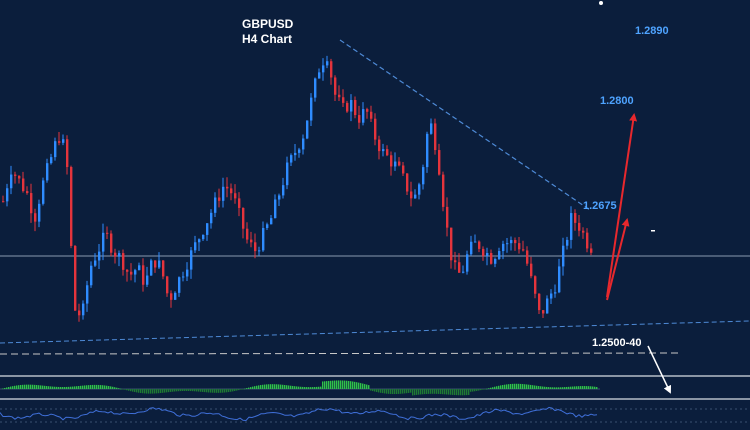 The height and width of the screenshot is (430, 750). What do you see at coordinates (618, 259) in the screenshot?
I see `bullish-arrow-lower` at bounding box center [618, 259].